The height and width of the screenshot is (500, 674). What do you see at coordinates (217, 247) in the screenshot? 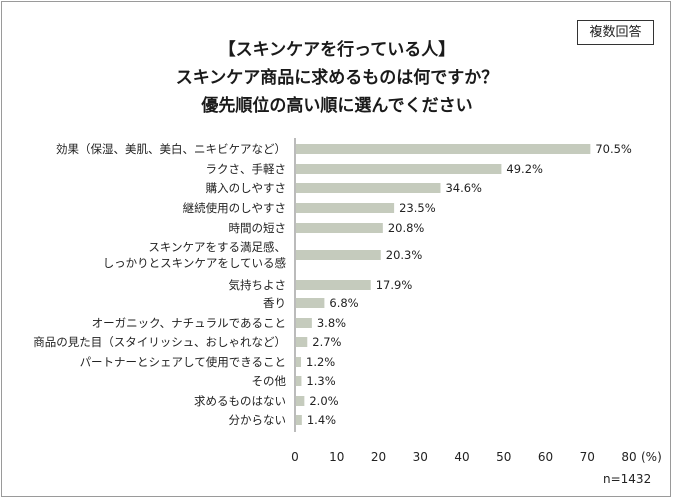
I see `category-label: スキンケアをする満足感、` at bounding box center [217, 247].